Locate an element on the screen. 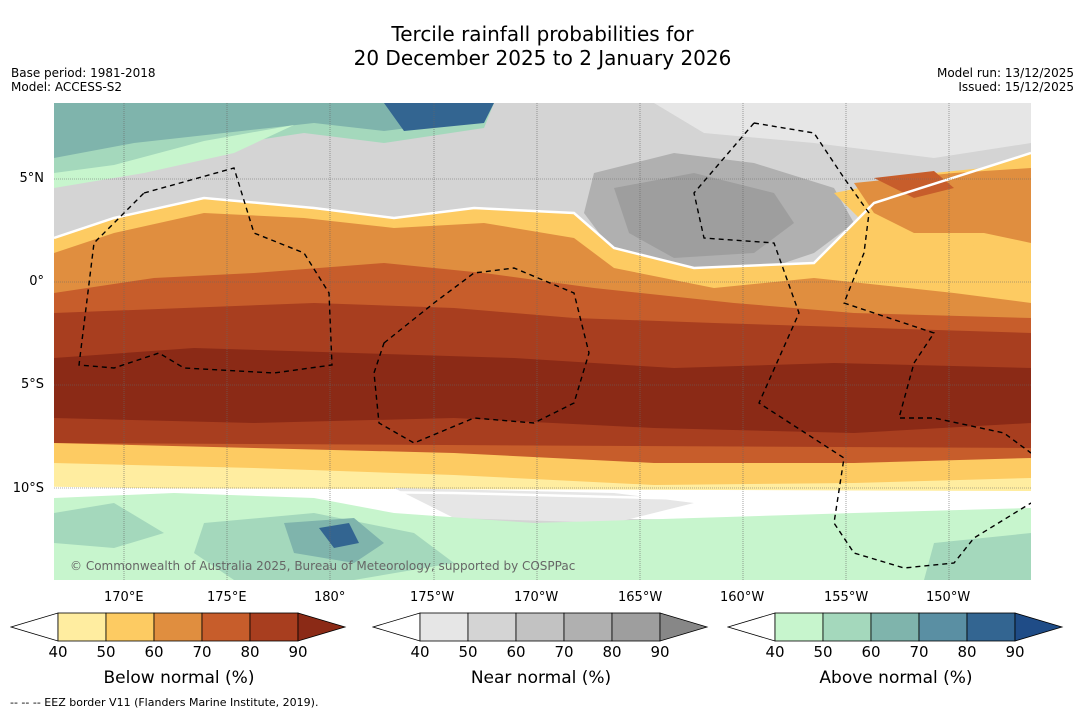 Image resolution: width=1085 pixels, height=713 pixels. near-normal-light-upper is located at coordinates (842, 130).